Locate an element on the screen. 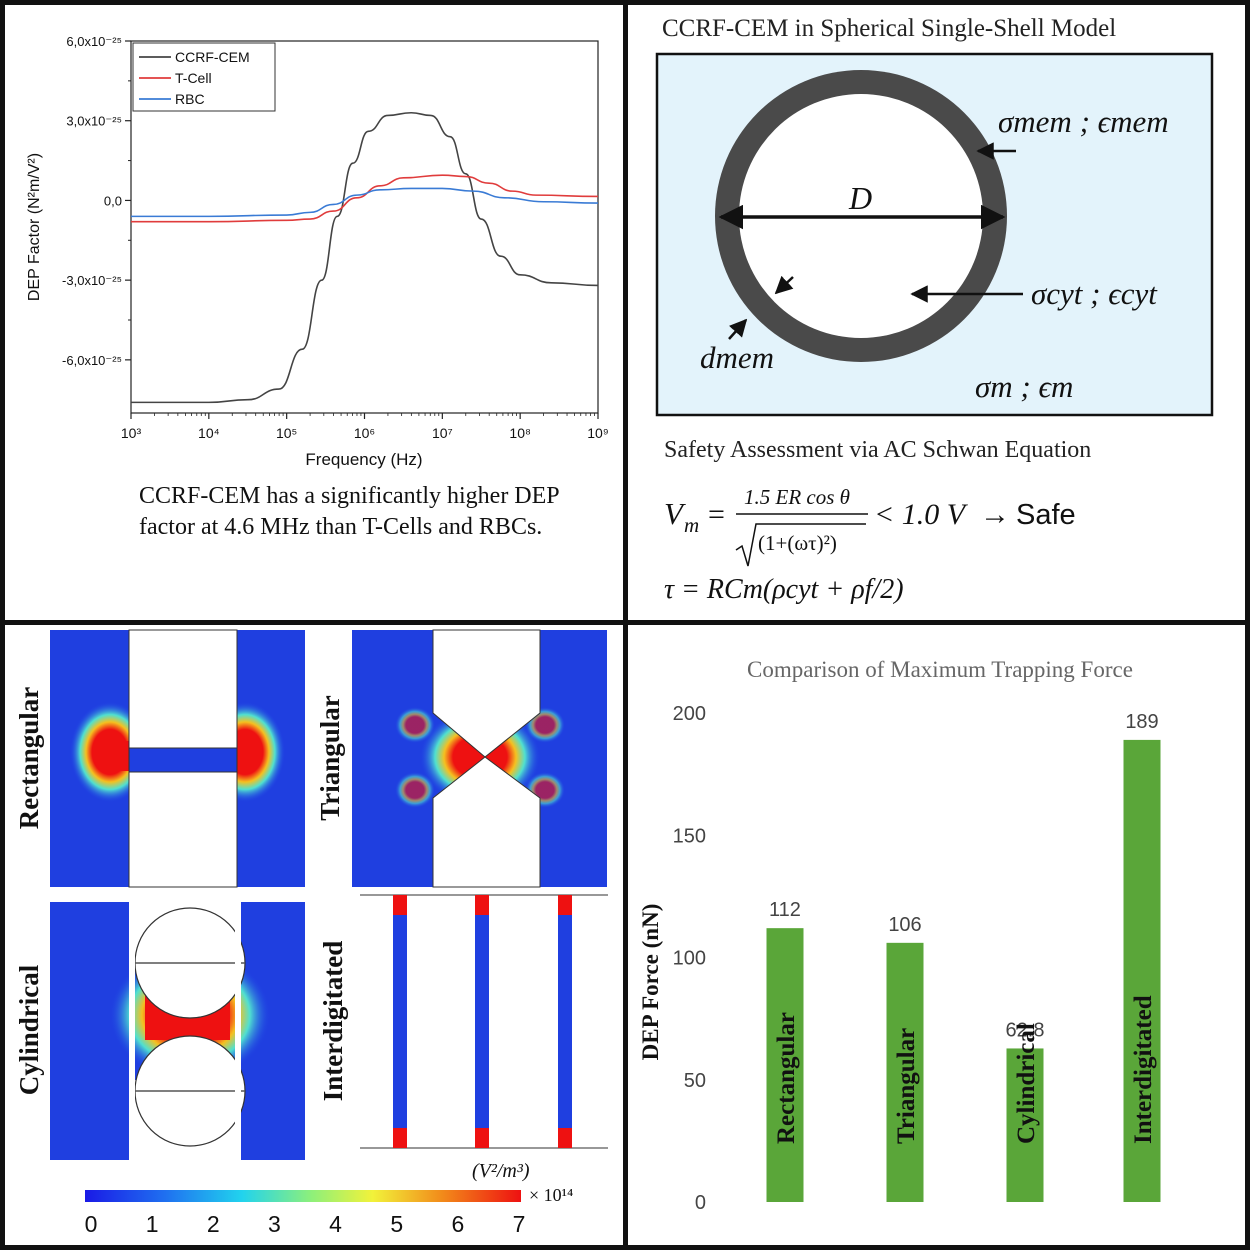 This screenshot has height=1250, width=1250. bar-category-label: Rectangular is located at coordinates (786, 1078).